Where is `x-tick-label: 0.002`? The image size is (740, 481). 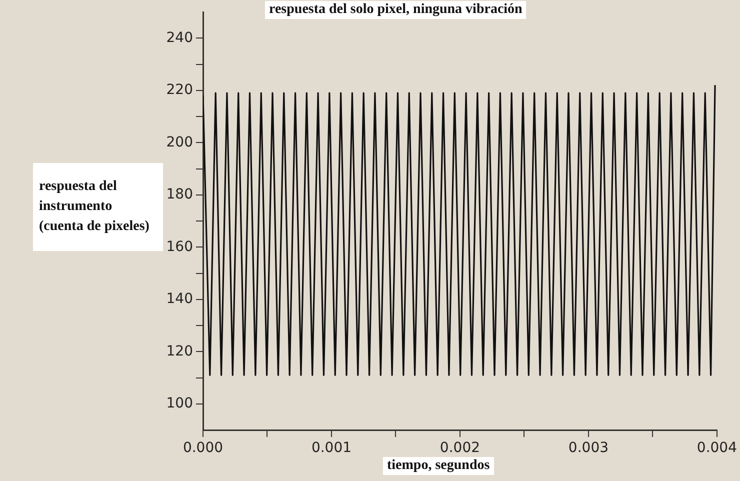
x-tick-label: 0.002 is located at coordinates (460, 448).